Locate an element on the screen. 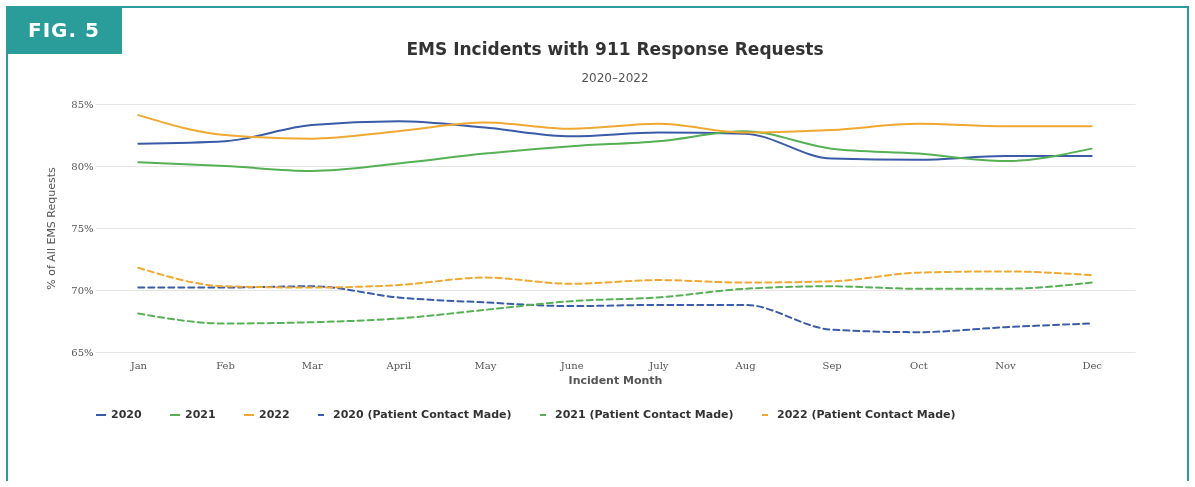 The height and width of the screenshot is (487, 1195). x-tick-label: May is located at coordinates (485, 365).